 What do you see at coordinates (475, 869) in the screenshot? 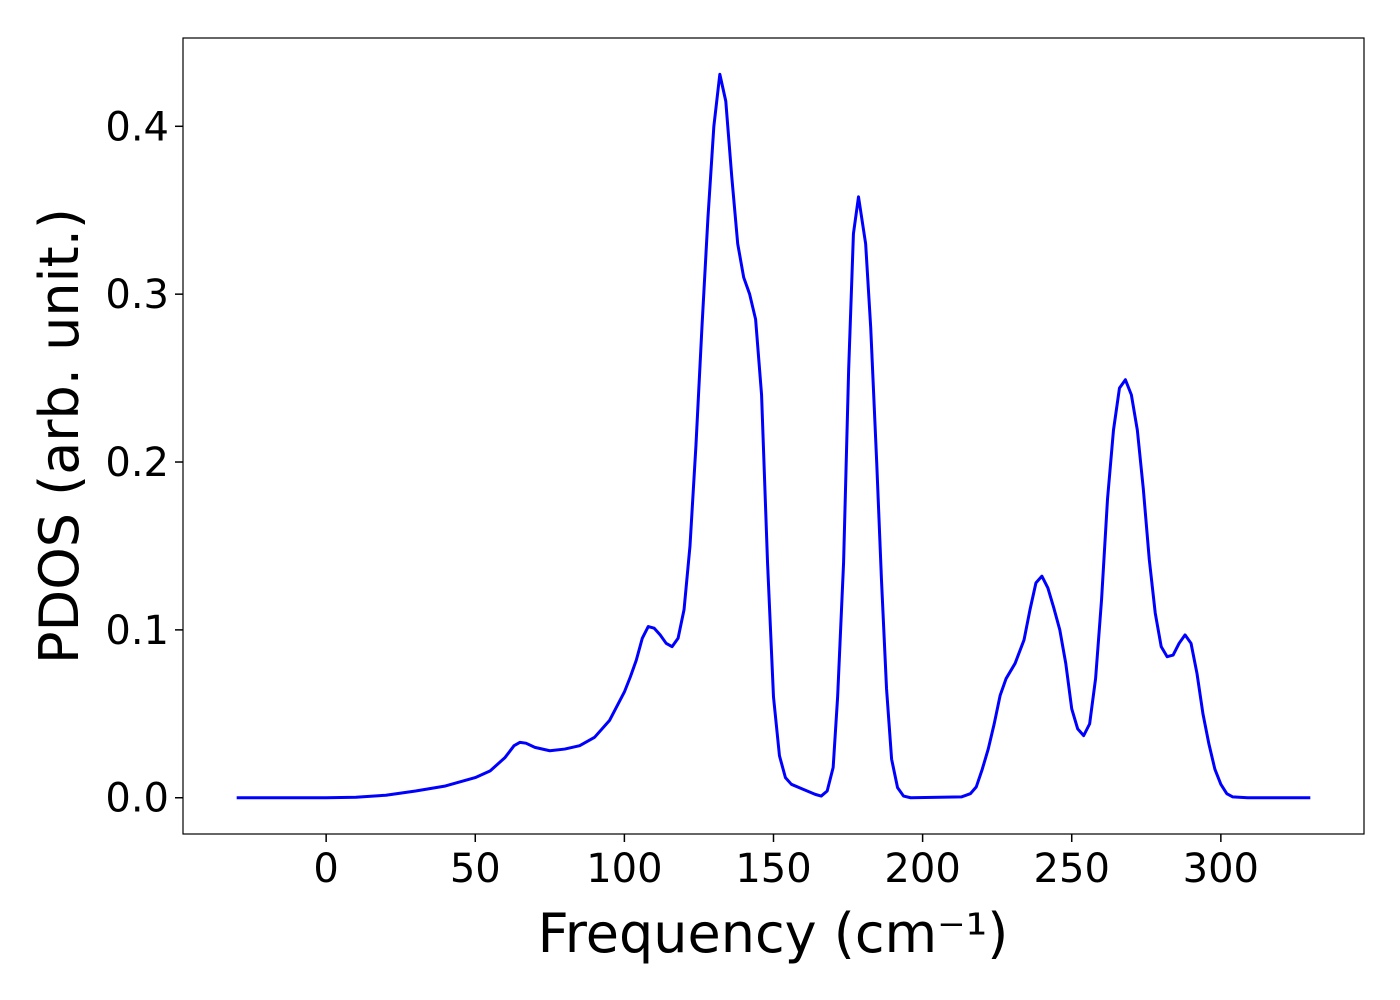
I see `x-tick-label: 50` at bounding box center [475, 869].